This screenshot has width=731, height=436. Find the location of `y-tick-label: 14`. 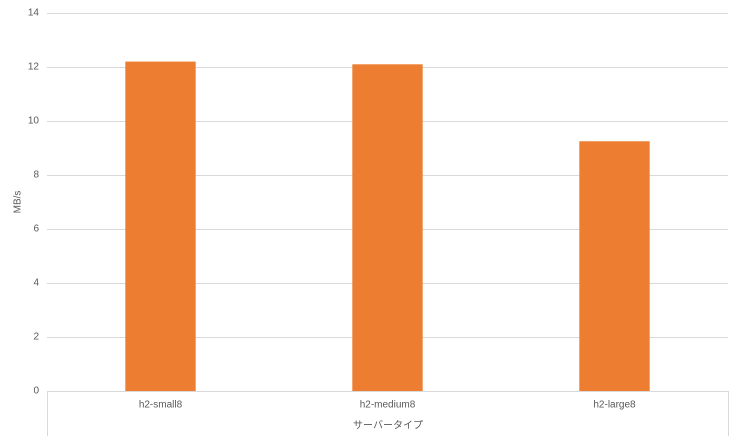

y-tick-label: 14 is located at coordinates (34, 13).